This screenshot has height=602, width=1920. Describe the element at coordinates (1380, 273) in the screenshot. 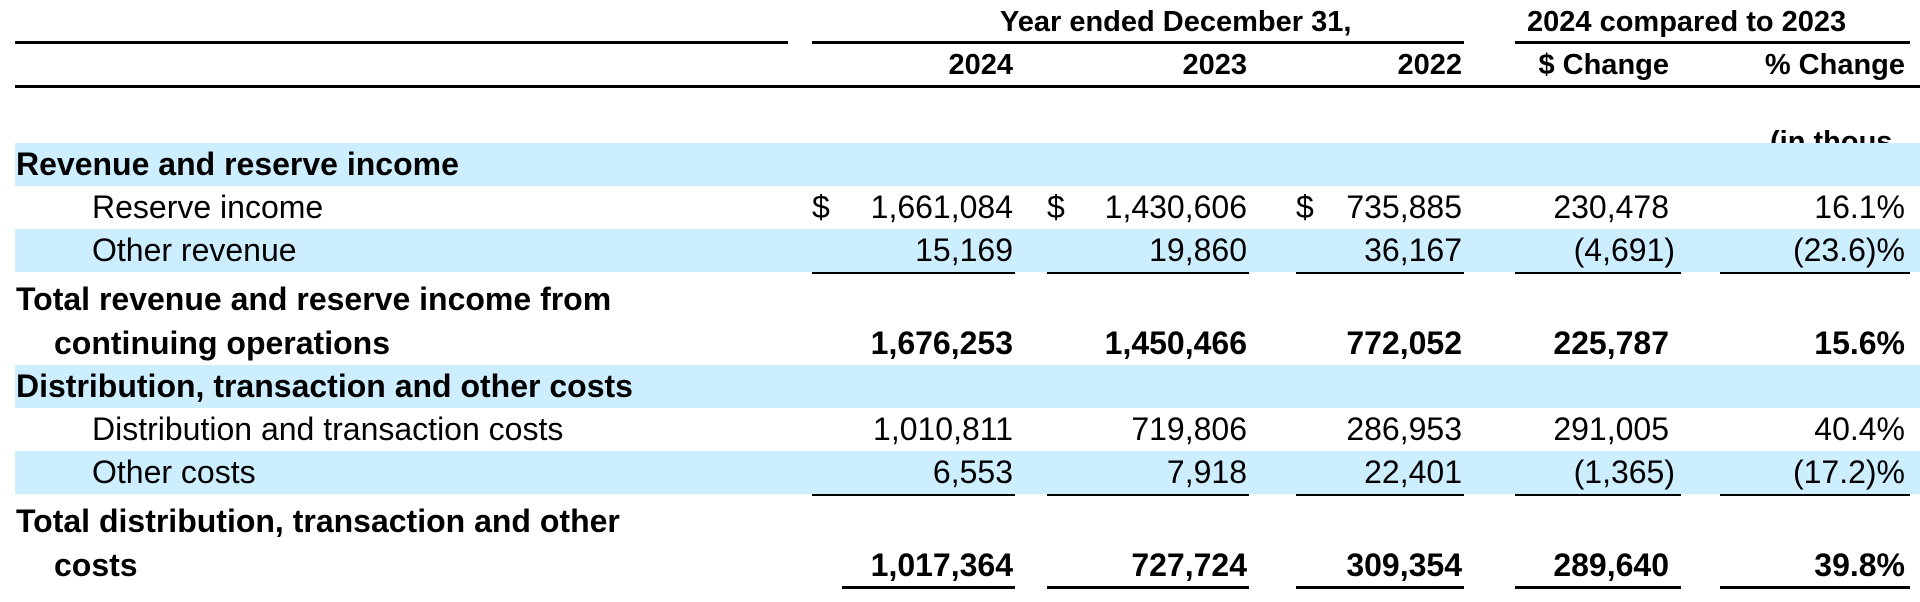

I see `subtotal-rule-2022` at that location.